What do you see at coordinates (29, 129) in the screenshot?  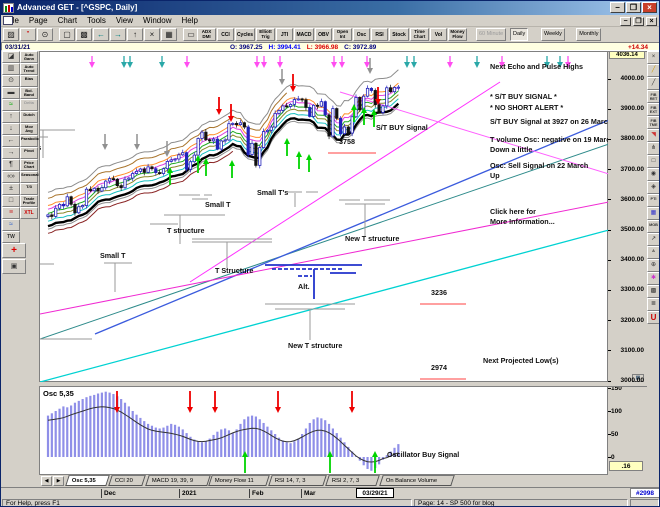 I see `sidebar-study-mov-avg: Mov Avg` at bounding box center [29, 129].